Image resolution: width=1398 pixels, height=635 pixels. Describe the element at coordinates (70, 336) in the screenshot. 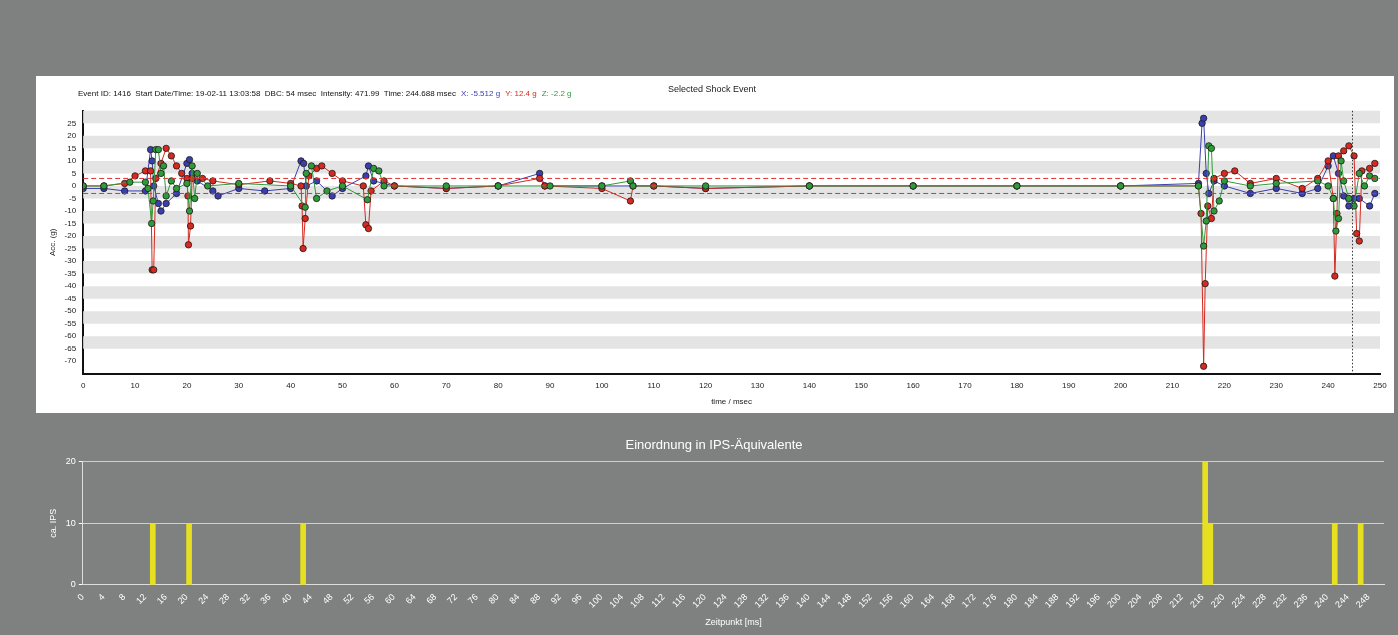

I see `y-tick-label: -60` at that location.